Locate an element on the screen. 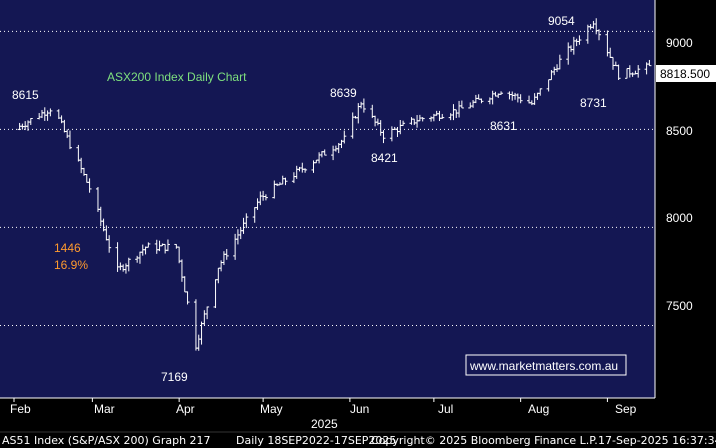 The width and height of the screenshot is (716, 448). x-tick-label: Sep is located at coordinates (626, 409).